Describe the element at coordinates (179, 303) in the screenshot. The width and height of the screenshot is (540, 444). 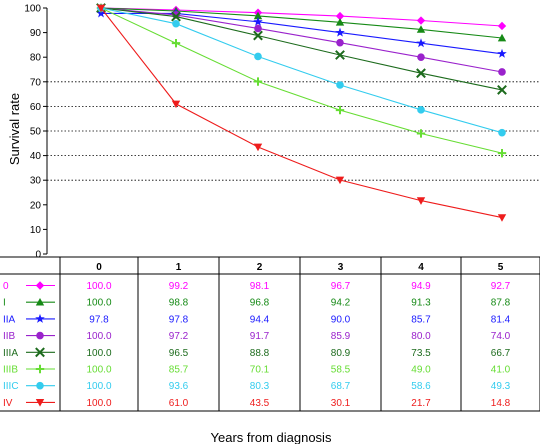
I see `table-cell: 98.8` at that location.